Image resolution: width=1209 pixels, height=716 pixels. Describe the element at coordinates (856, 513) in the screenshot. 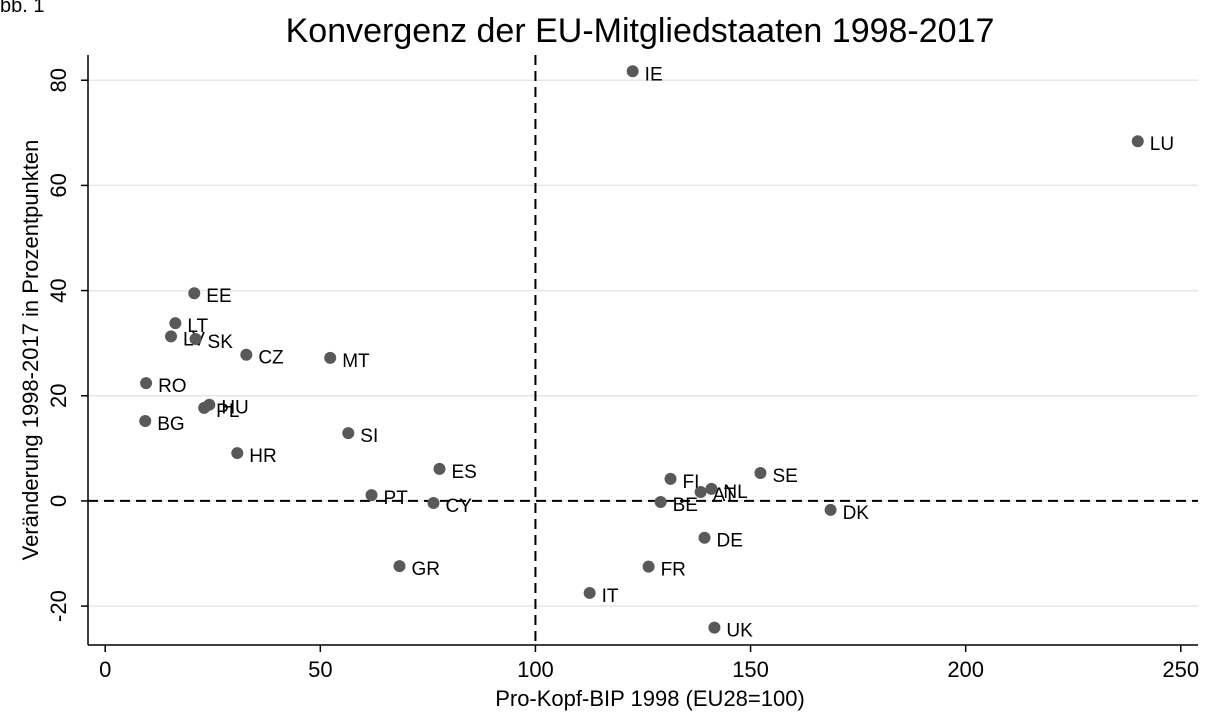

I see `point-label: DK` at that location.